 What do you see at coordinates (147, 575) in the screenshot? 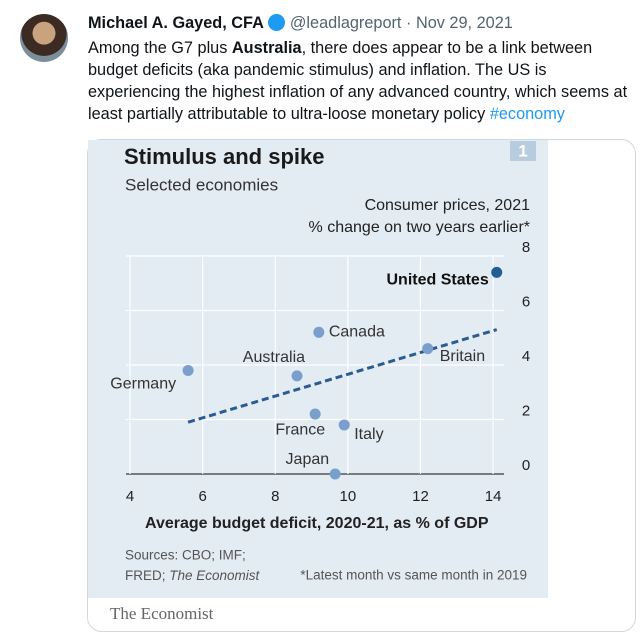
I see `sources: FRED;` at bounding box center [147, 575].